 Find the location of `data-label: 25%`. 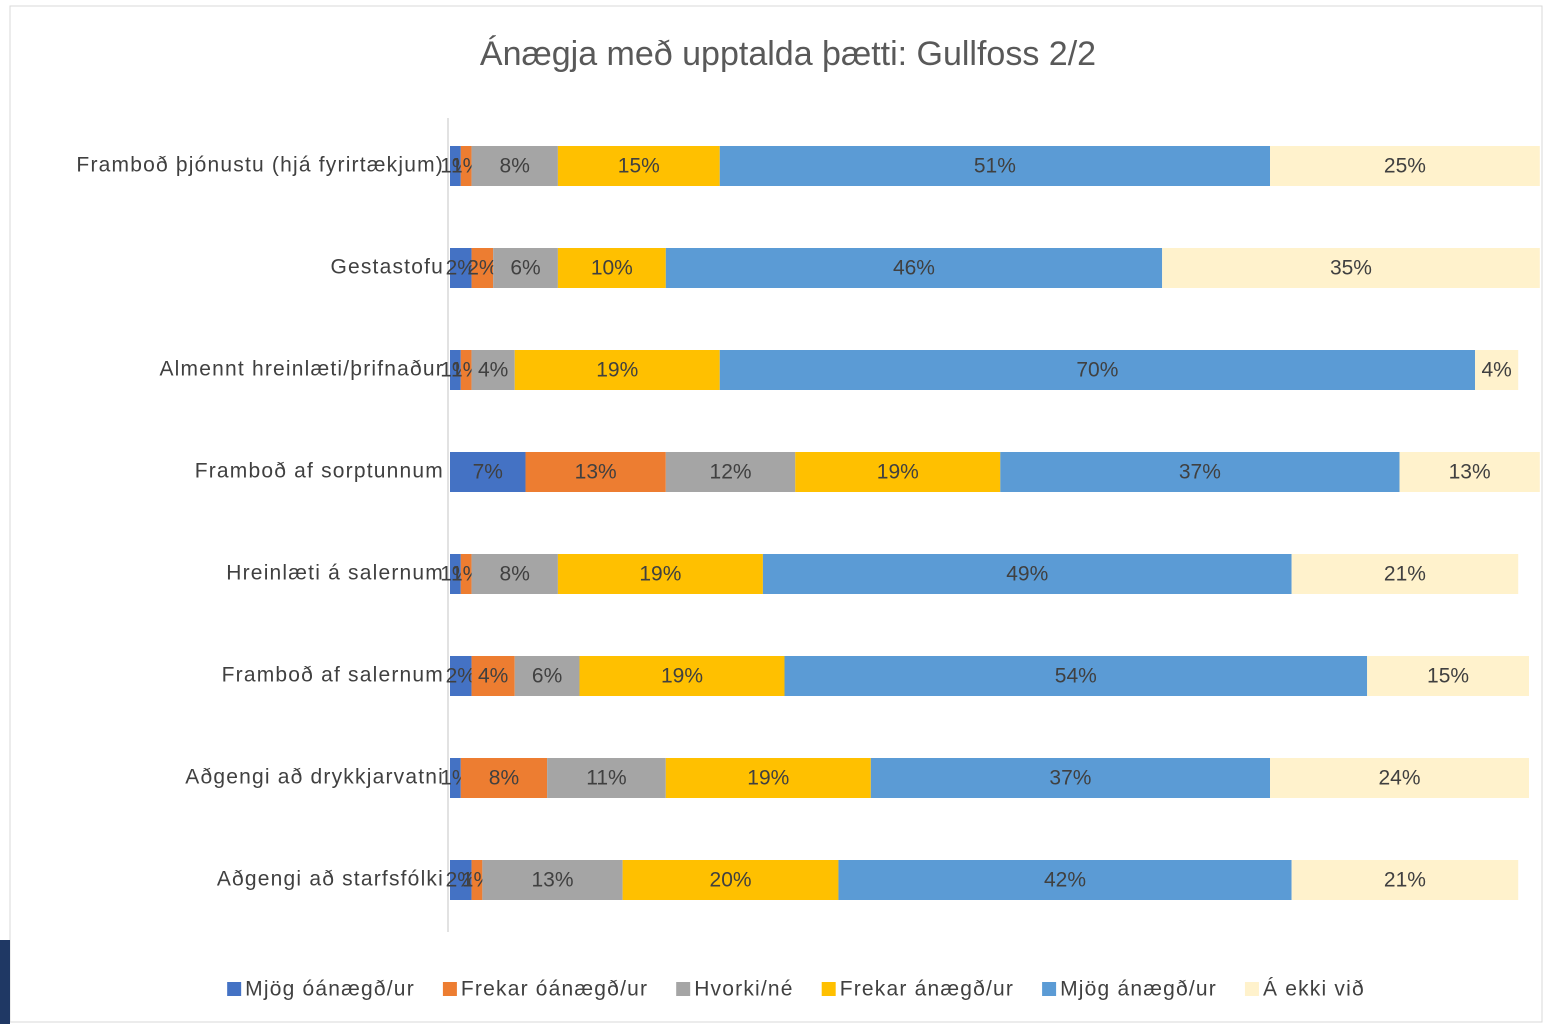

data-label: 25% is located at coordinates (1405, 166).